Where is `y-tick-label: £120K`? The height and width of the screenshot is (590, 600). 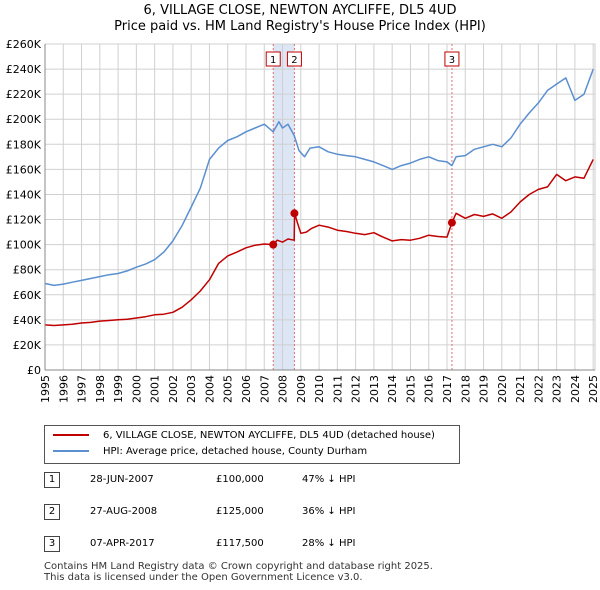
y-tick-label: £120K is located at coordinates (24, 220).